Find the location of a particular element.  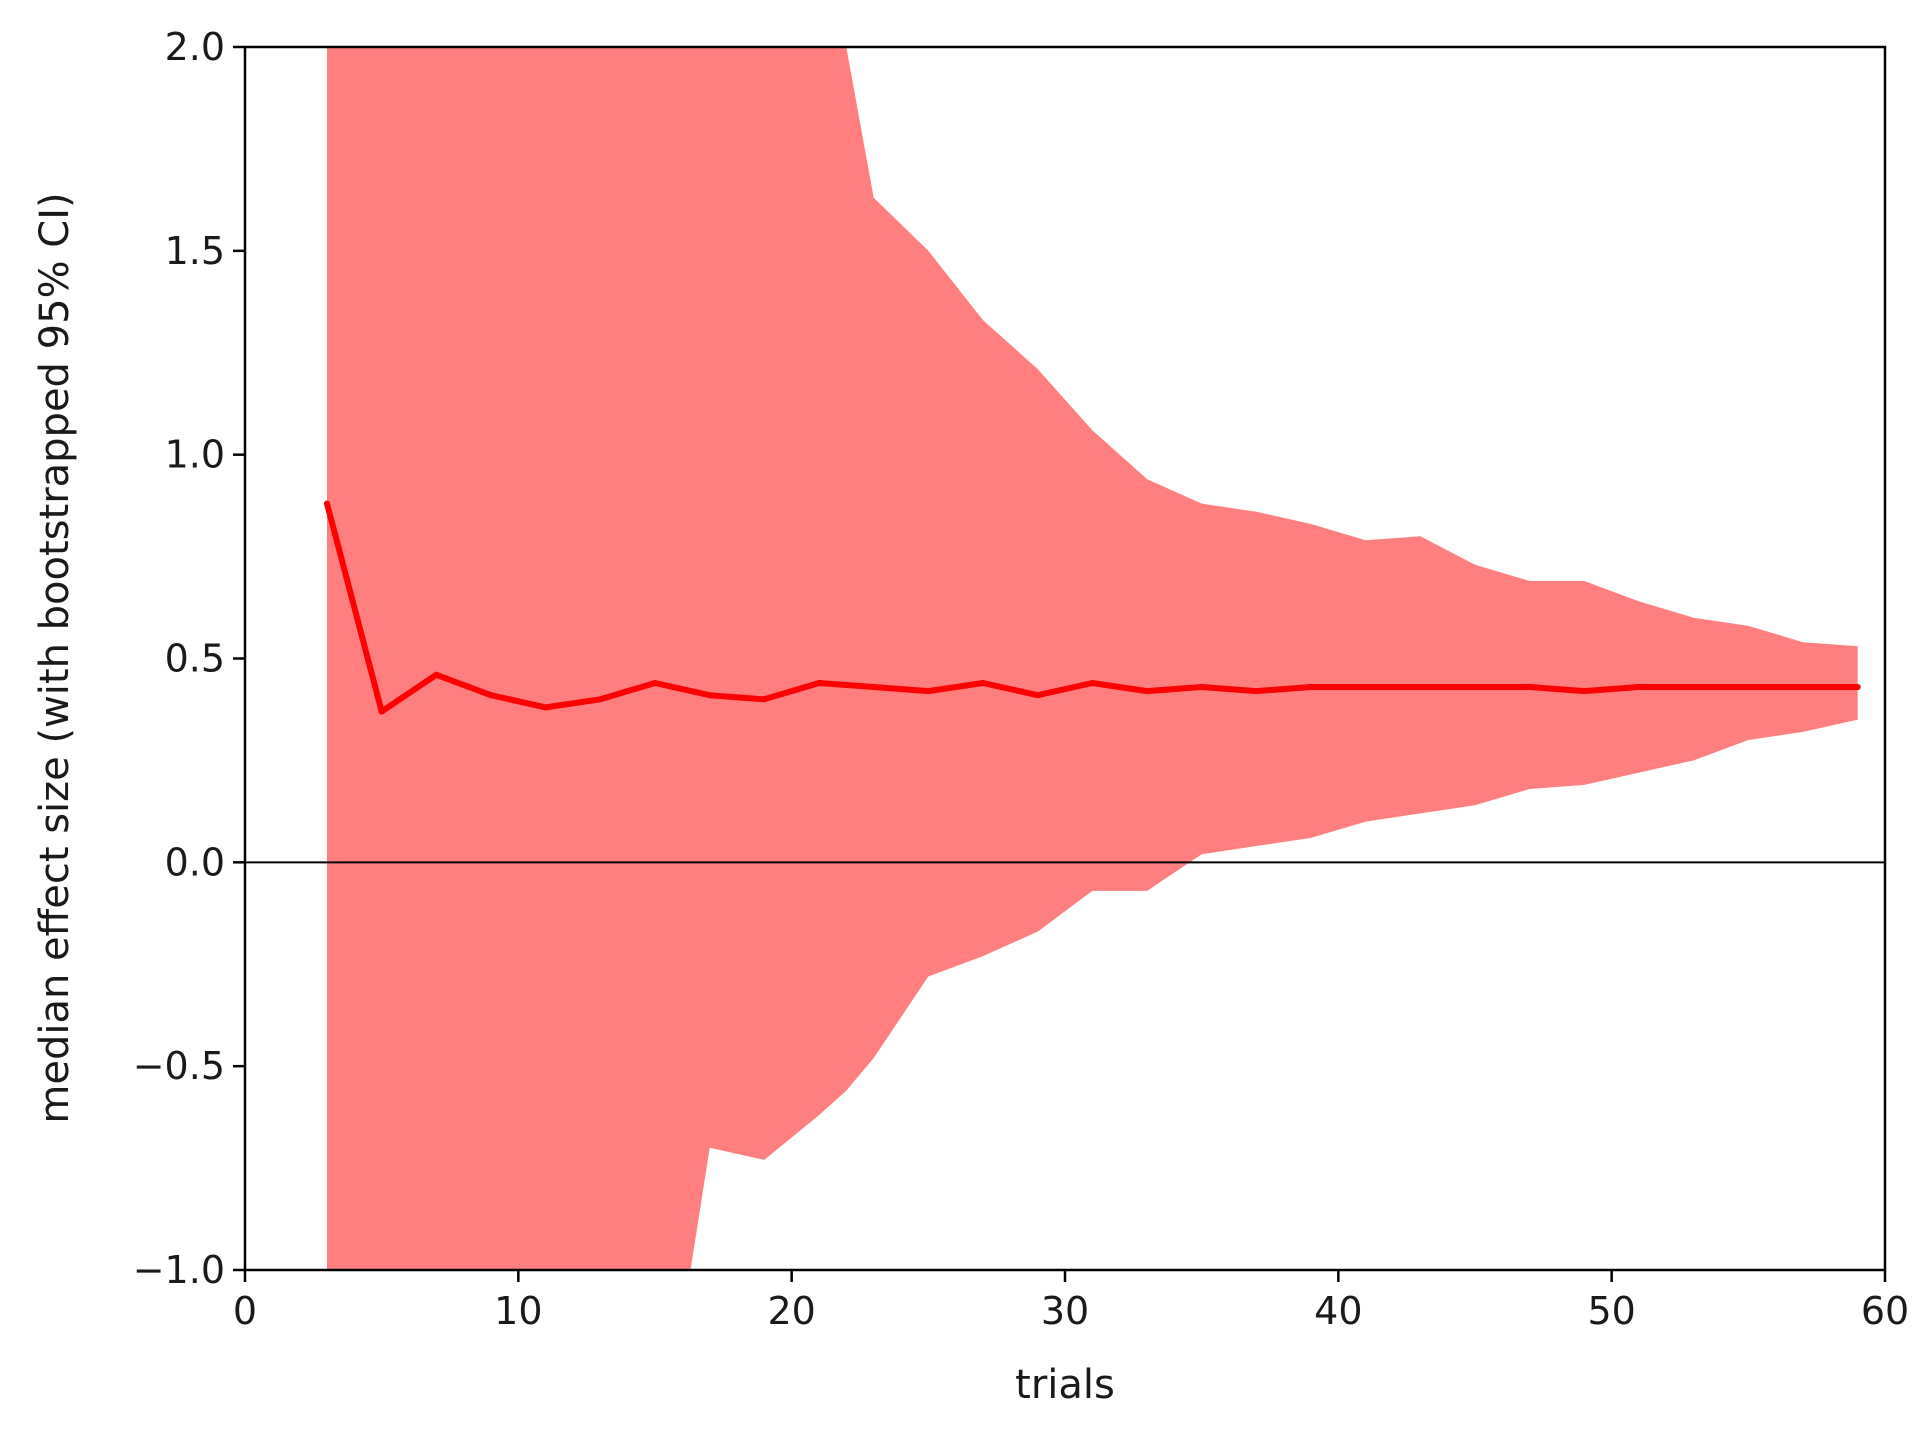

x-tick-label: 10 is located at coordinates (518, 1311).